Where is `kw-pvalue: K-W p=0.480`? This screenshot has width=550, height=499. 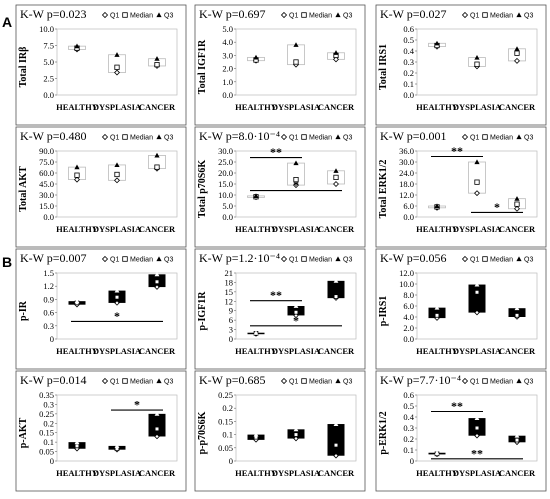
kw-pvalue: K-W p=0.480 is located at coordinates (53, 136).